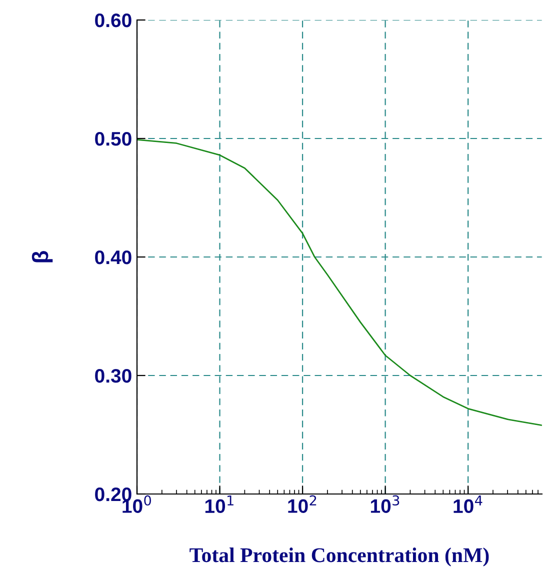 This screenshot has width=543, height=588. What do you see at coordinates (468, 504) in the screenshot?
I see `x-tick-label: 10$^{4}$` at bounding box center [468, 504].